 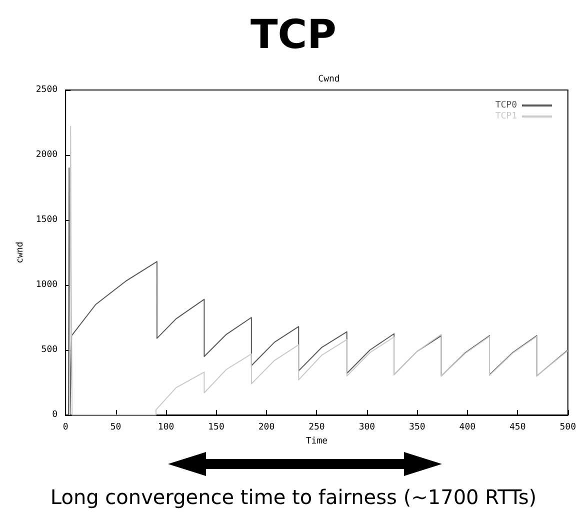 What do you see at coordinates (216, 427) in the screenshot?
I see `x-tick-label: 150` at bounding box center [216, 427].